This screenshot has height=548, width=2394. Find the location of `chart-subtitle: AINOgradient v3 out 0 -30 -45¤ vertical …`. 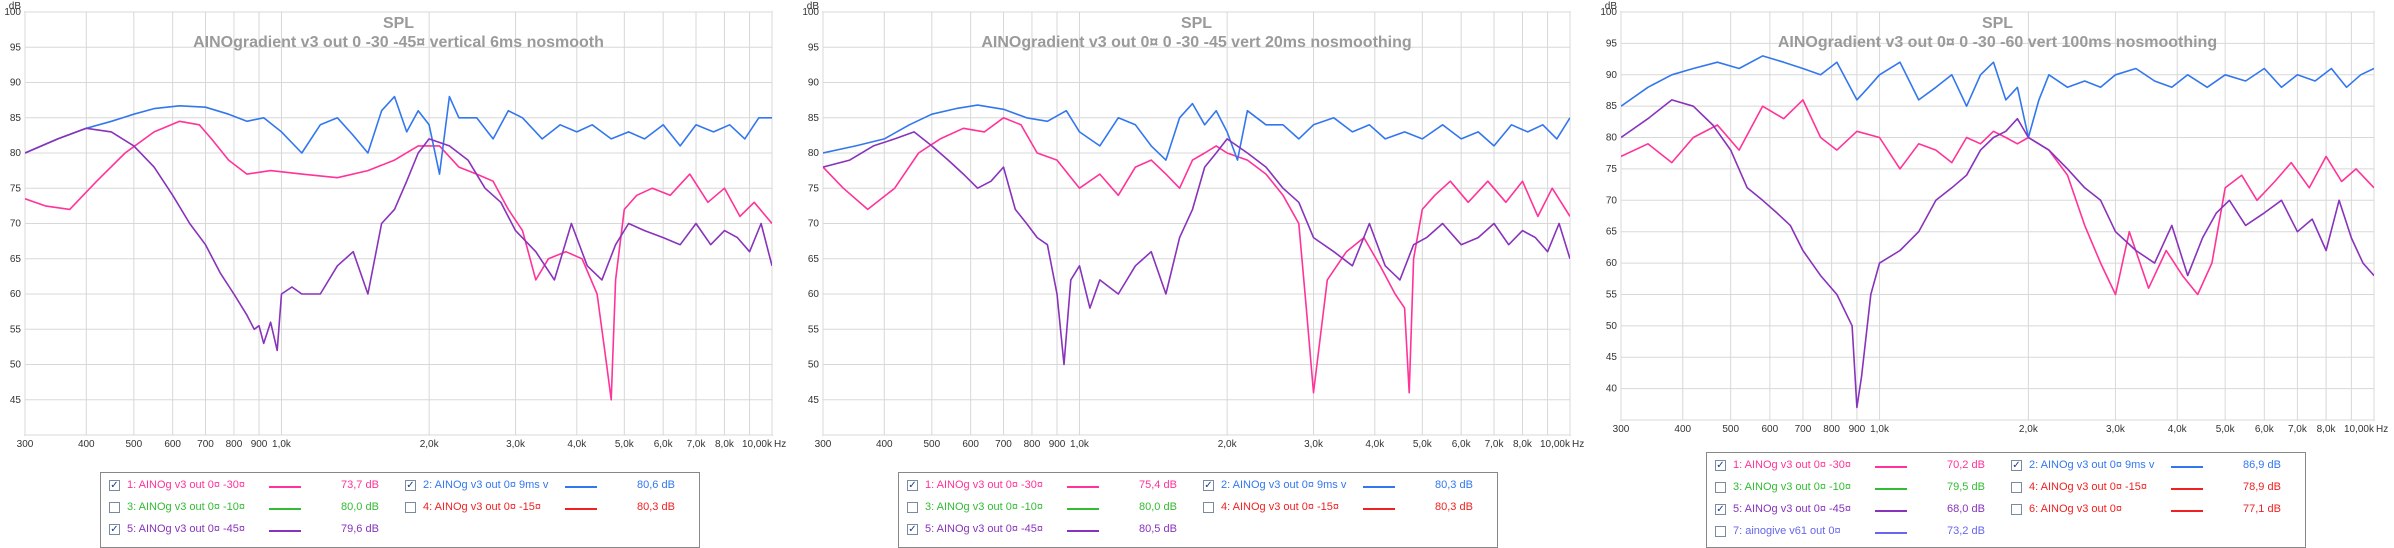

chart-subtitle: AINOgradient v3 out 0 -30 -45¤ vertical … is located at coordinates (398, 42).